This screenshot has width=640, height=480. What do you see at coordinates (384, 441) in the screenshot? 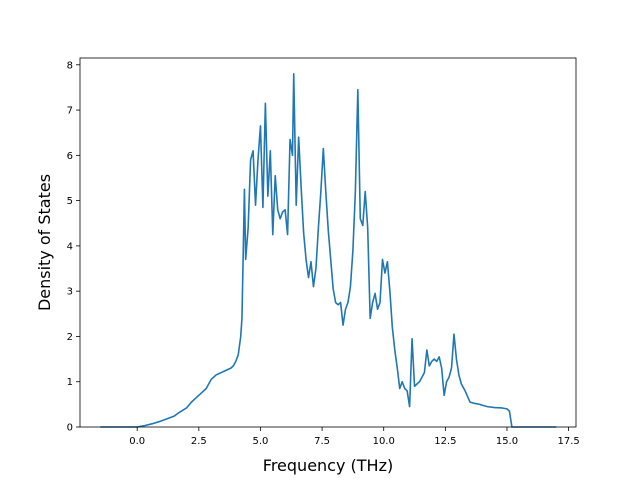
I see `x-tick-label: 10.0` at bounding box center [384, 441].